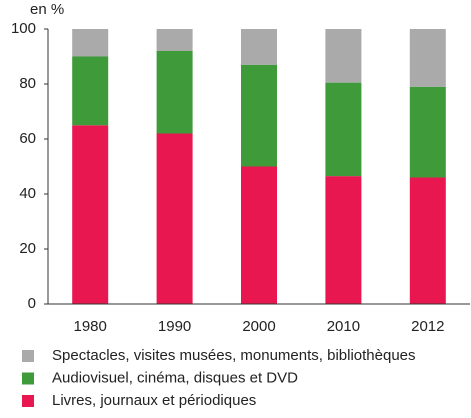  What do you see at coordinates (427, 326) in the screenshot?
I see `x-tick-label: 2012` at bounding box center [427, 326].